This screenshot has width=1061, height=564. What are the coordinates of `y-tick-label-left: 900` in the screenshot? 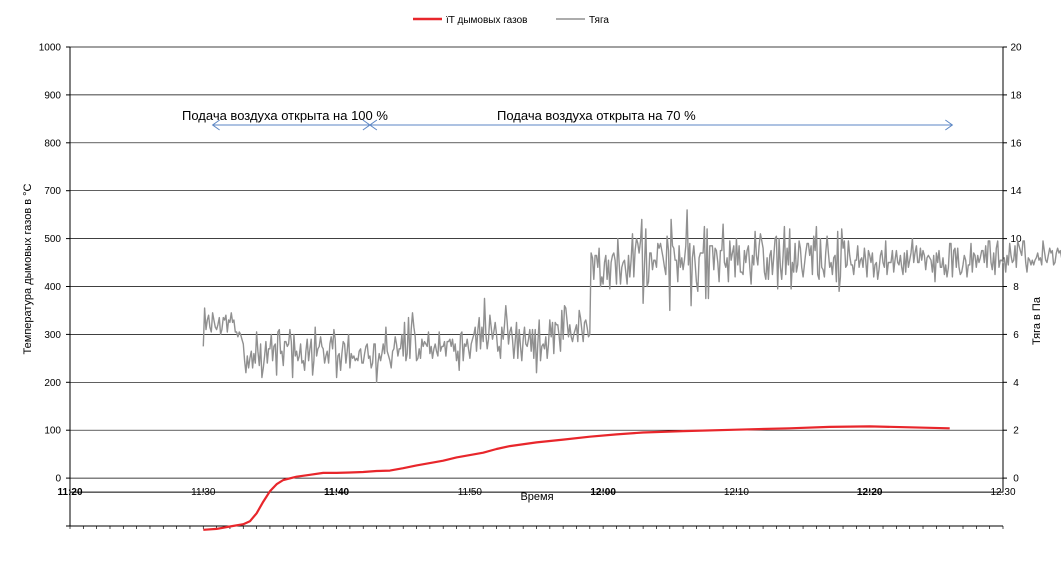 It's located at (52, 95).